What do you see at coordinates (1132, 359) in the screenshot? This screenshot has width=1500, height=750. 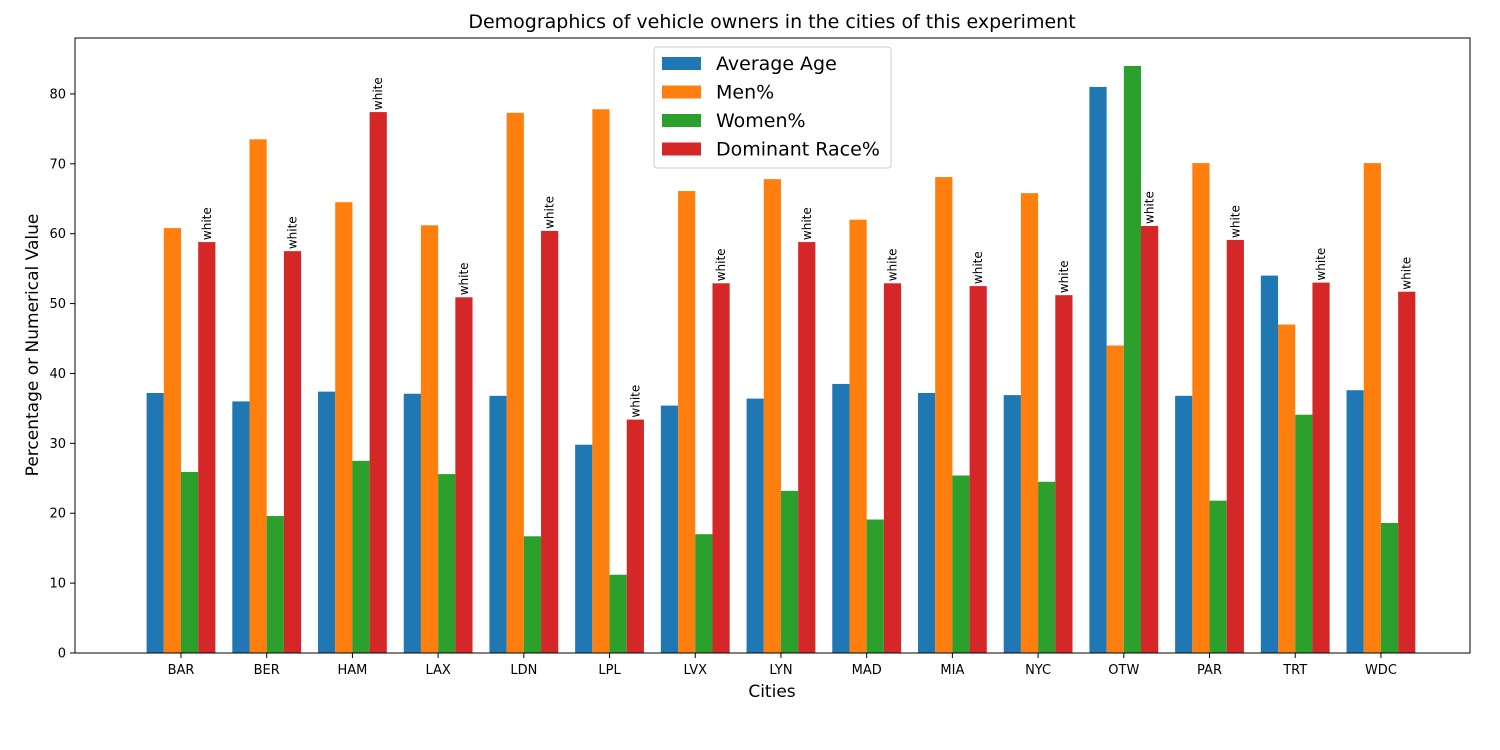 I see `bar-women-otw` at bounding box center [1132, 359].